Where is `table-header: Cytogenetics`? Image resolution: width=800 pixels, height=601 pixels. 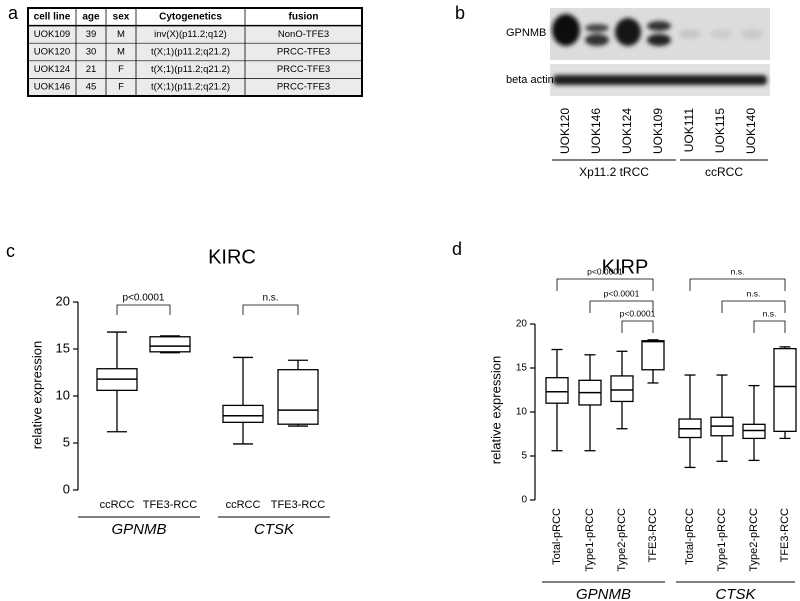 table-header: Cytogenetics is located at coordinates (190, 16).